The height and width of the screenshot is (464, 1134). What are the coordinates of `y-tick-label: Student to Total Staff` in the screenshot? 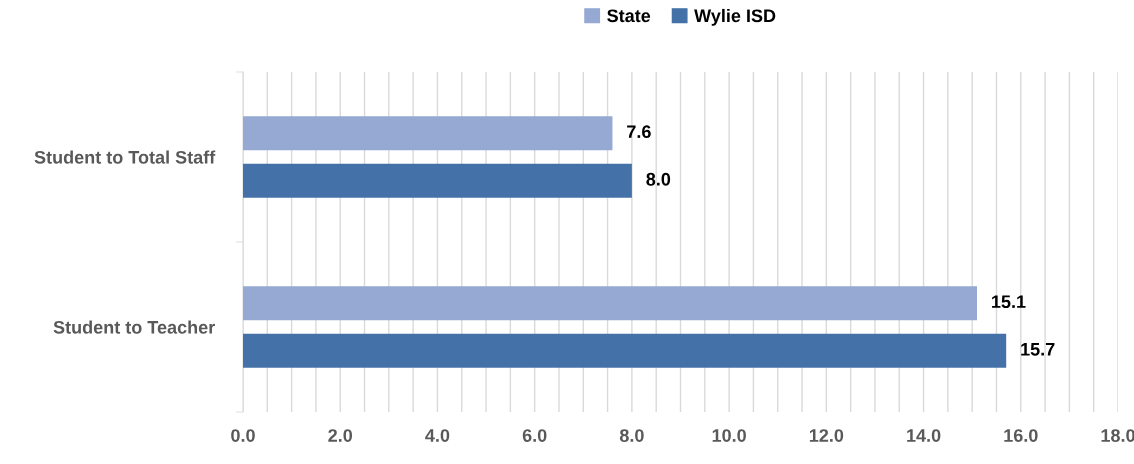 It's located at (125, 157).